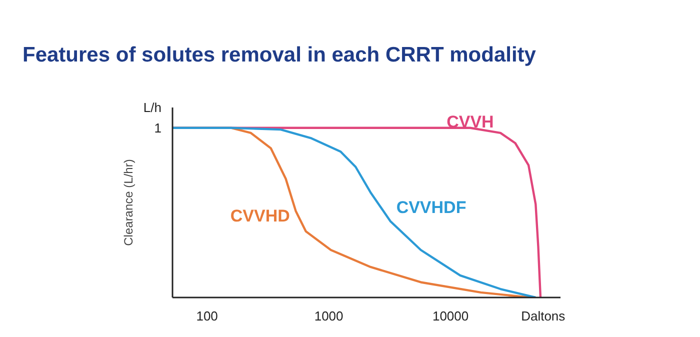  I want to click on y-axis-title: Clearance (L/hr), so click(128, 202).